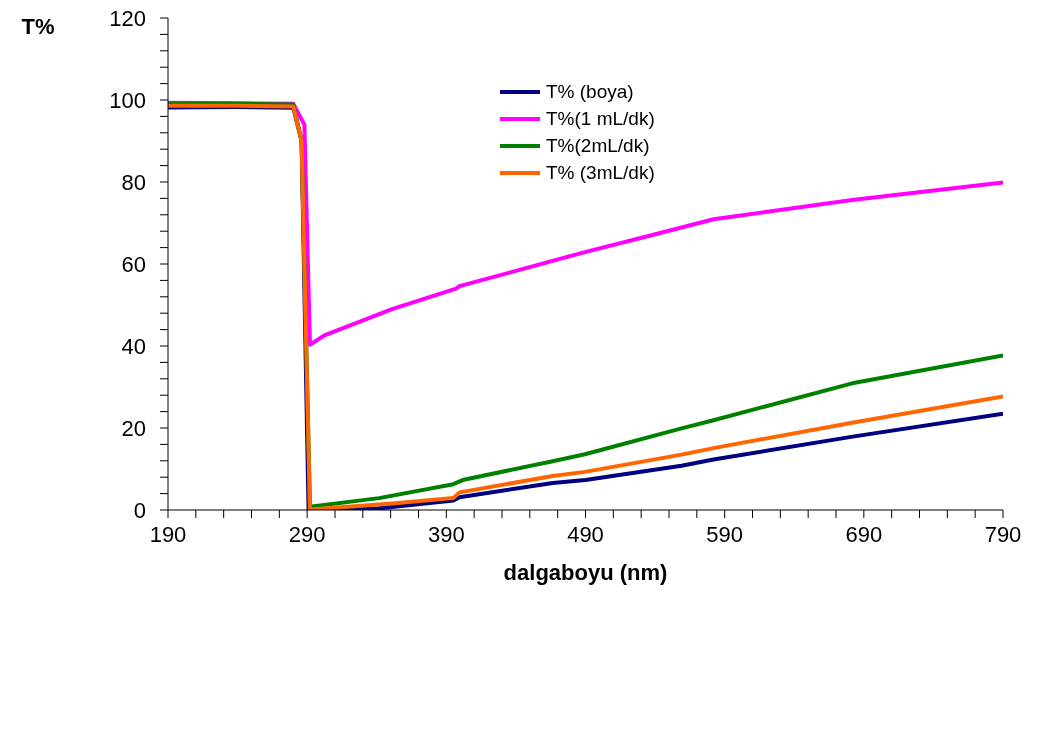 The height and width of the screenshot is (735, 1054). I want to click on y-tick-label: 0, so click(139, 510).